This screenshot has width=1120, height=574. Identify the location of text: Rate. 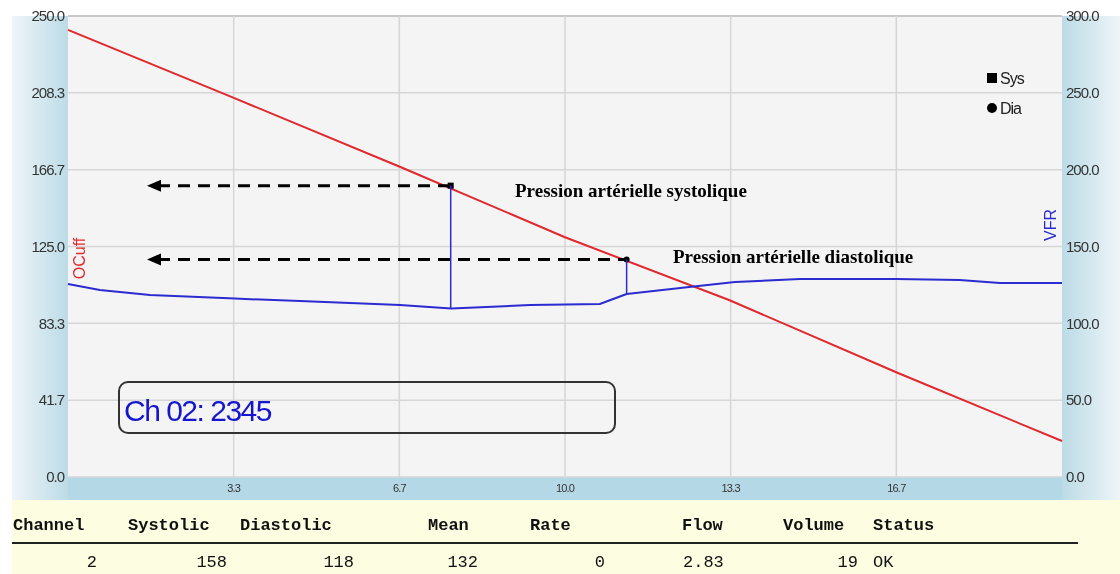
(550, 525).